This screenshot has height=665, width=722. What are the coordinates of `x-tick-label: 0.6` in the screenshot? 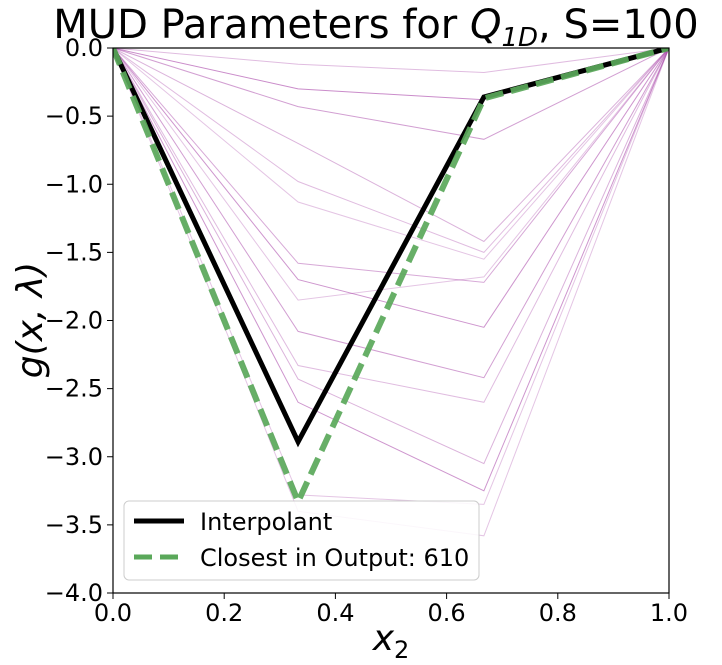 It's located at (447, 613).